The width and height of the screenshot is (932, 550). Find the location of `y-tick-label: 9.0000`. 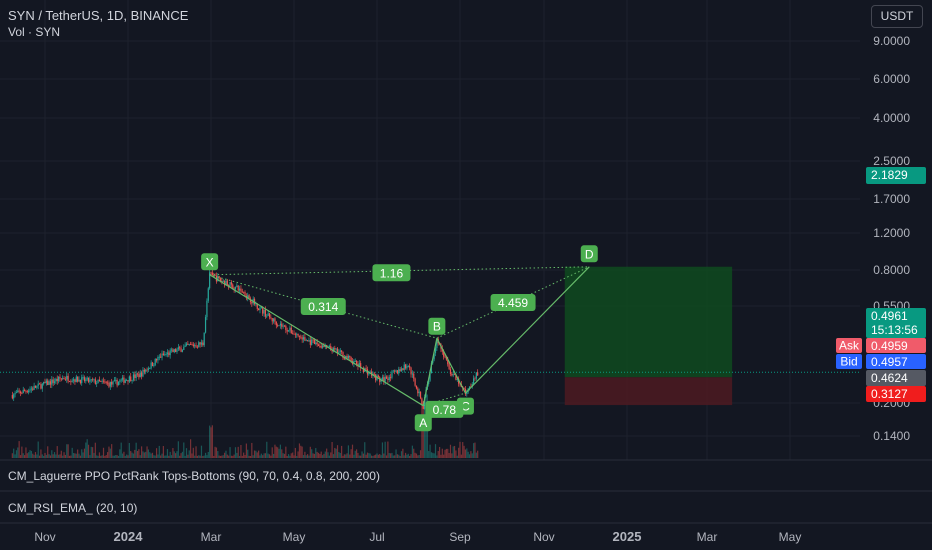

y-tick-label: 9.0000 is located at coordinates (891, 41).